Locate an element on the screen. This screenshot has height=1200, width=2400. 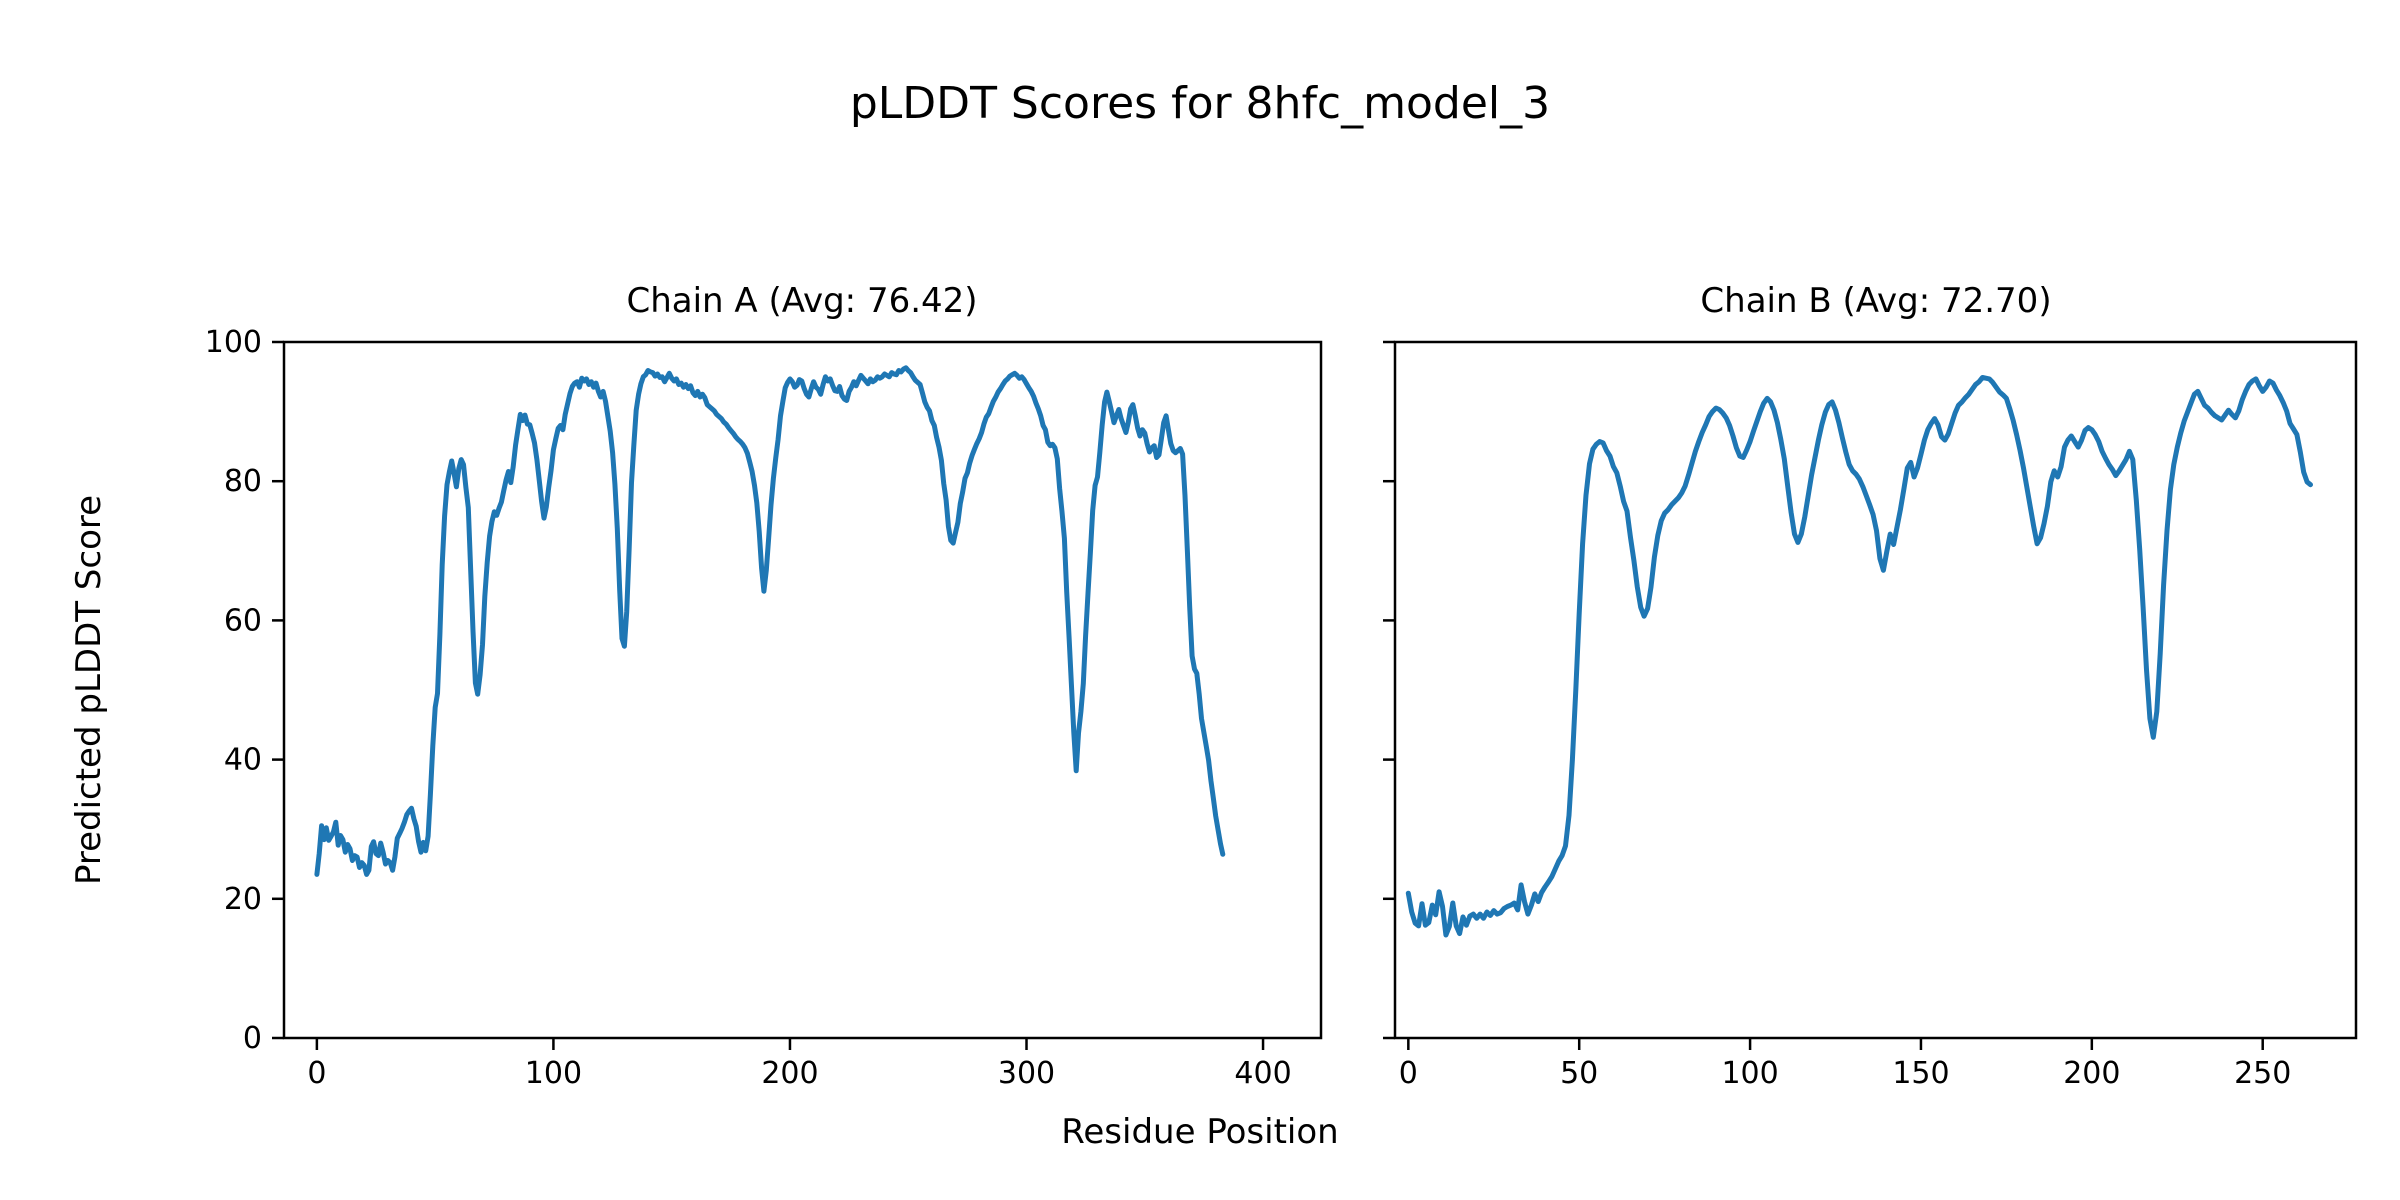
x-tick-label: 250 is located at coordinates (2262, 1073).